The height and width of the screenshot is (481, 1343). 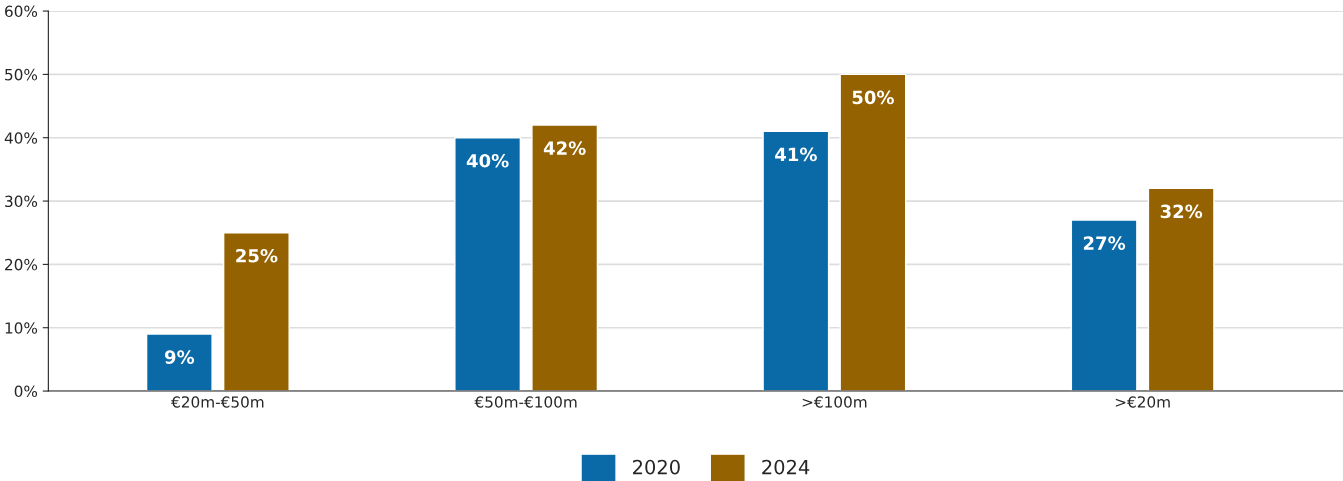 I want to click on y-tick-label: 20%, so click(x=21, y=264).